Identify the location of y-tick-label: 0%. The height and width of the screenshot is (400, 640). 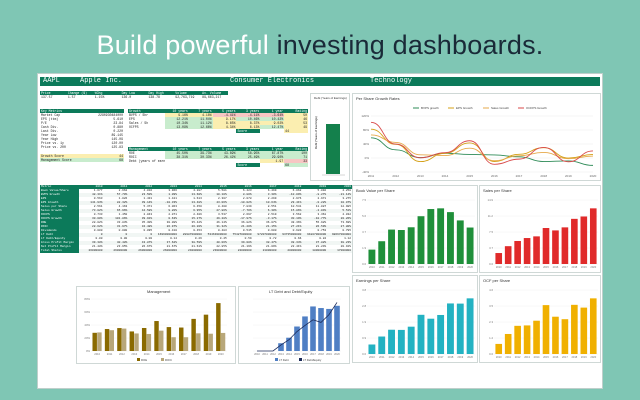
(88, 351).